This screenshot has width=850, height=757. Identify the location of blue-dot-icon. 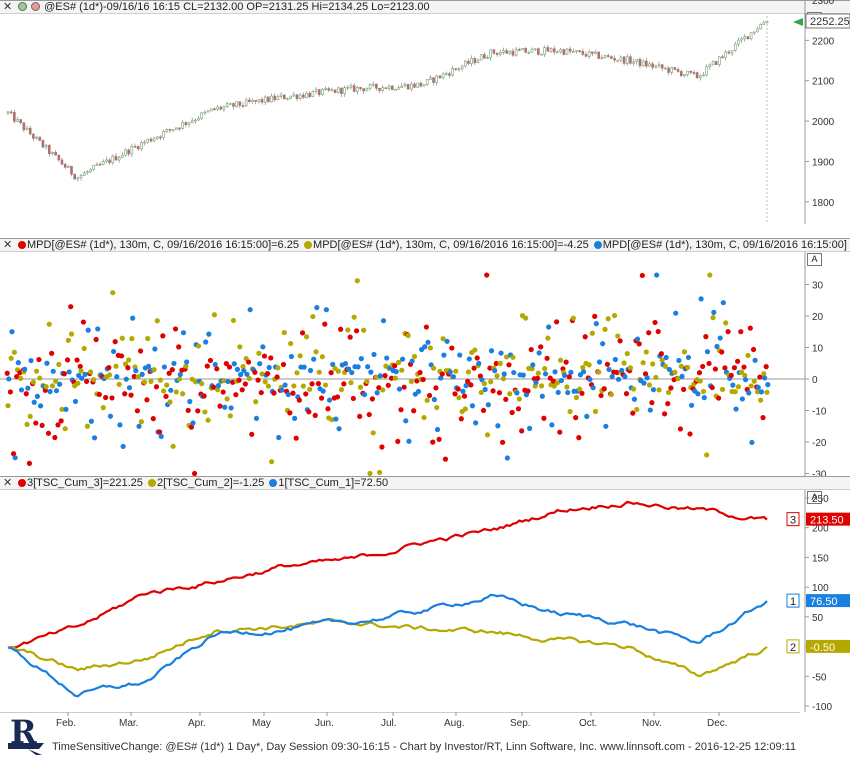
(597, 245).